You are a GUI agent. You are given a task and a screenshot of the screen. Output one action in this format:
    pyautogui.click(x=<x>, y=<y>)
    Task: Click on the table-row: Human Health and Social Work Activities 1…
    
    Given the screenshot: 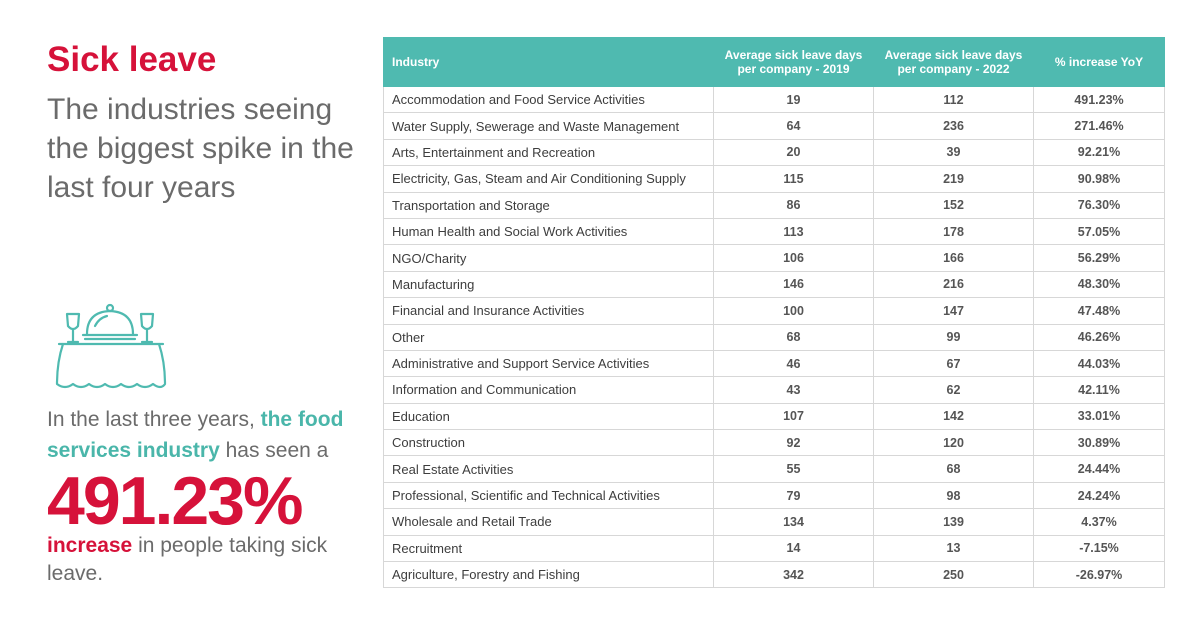 What is the action you would take?
    pyautogui.click(x=774, y=231)
    